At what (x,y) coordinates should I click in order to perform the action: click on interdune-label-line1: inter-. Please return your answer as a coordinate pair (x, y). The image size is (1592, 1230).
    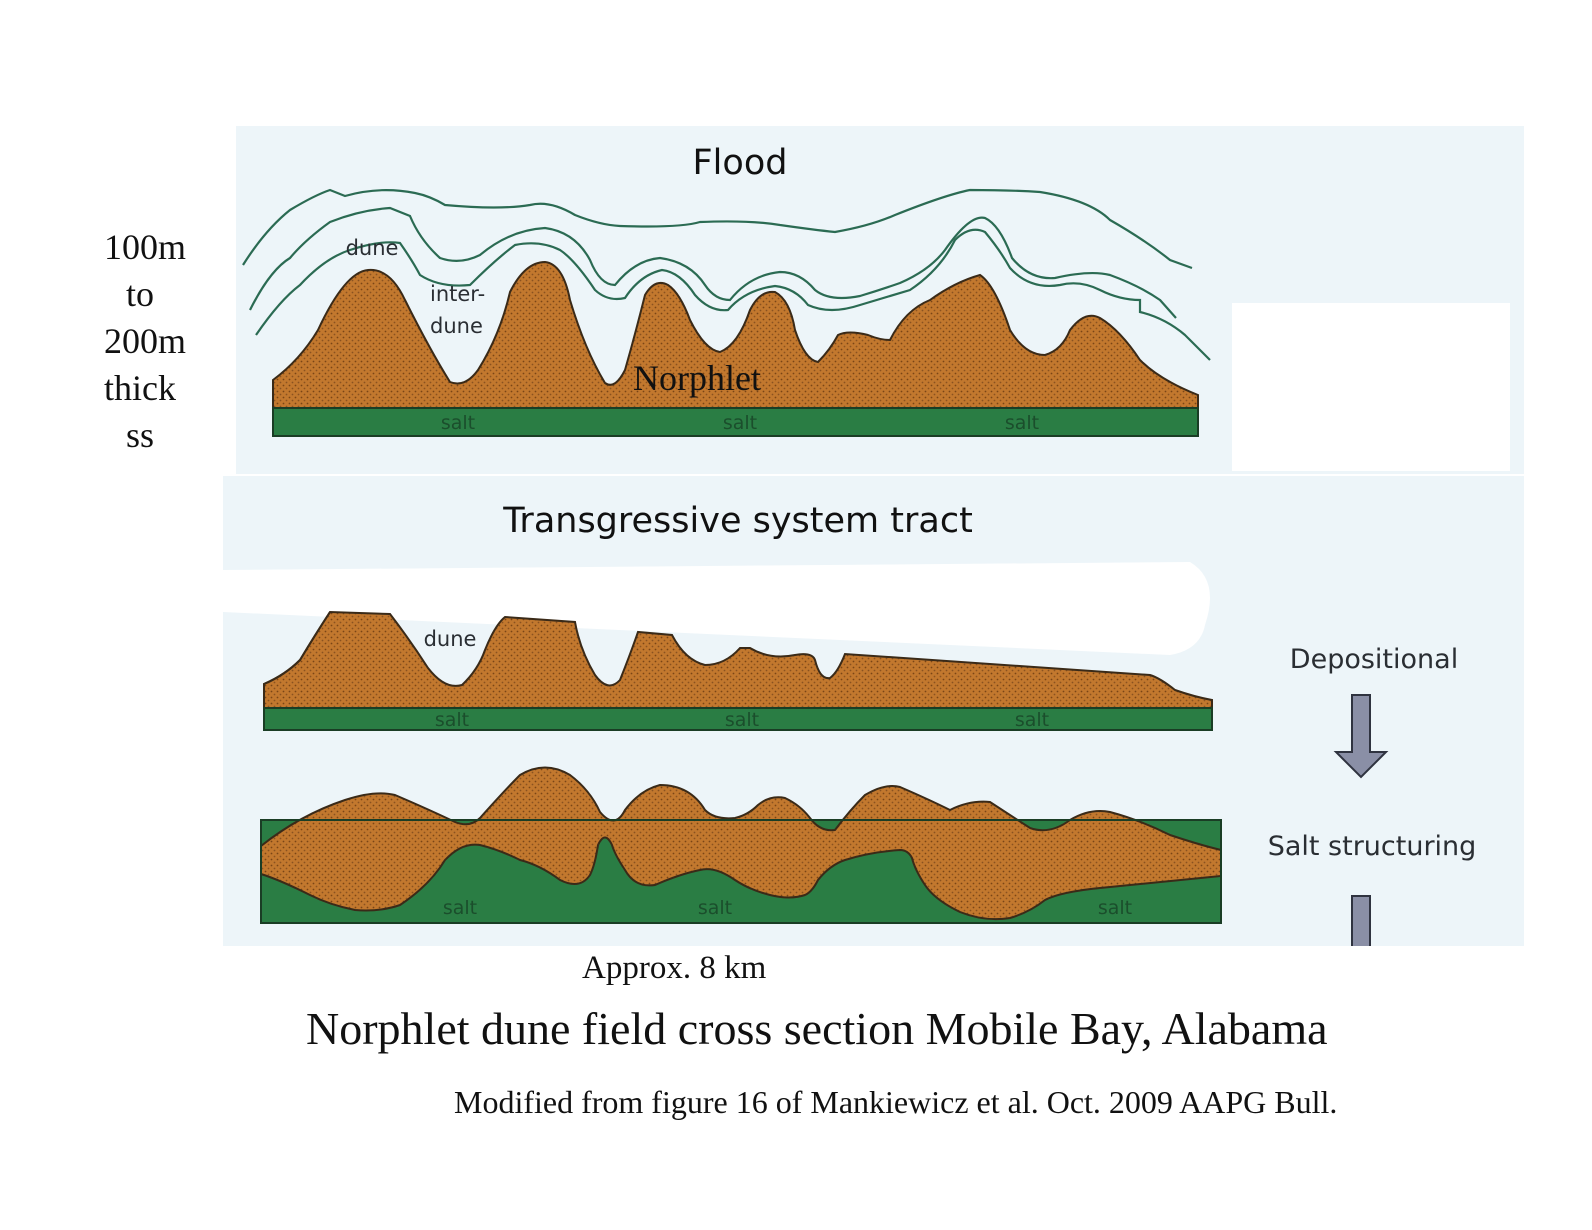
    Looking at the image, I should click on (457, 294).